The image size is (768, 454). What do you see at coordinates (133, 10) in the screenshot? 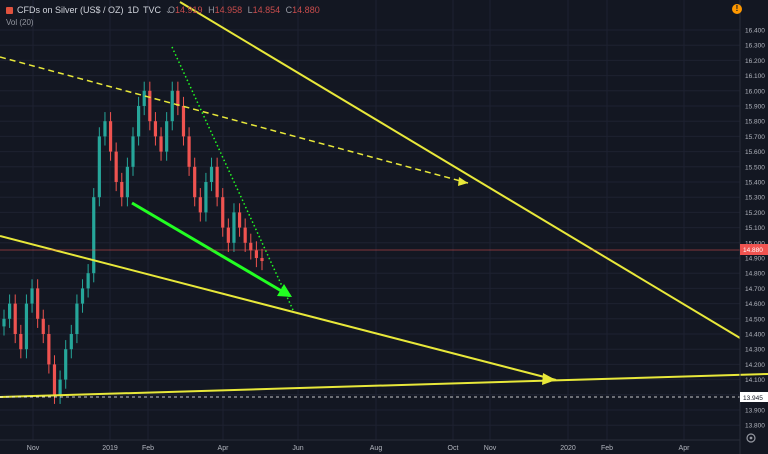
I see `interval: 1D` at bounding box center [133, 10].